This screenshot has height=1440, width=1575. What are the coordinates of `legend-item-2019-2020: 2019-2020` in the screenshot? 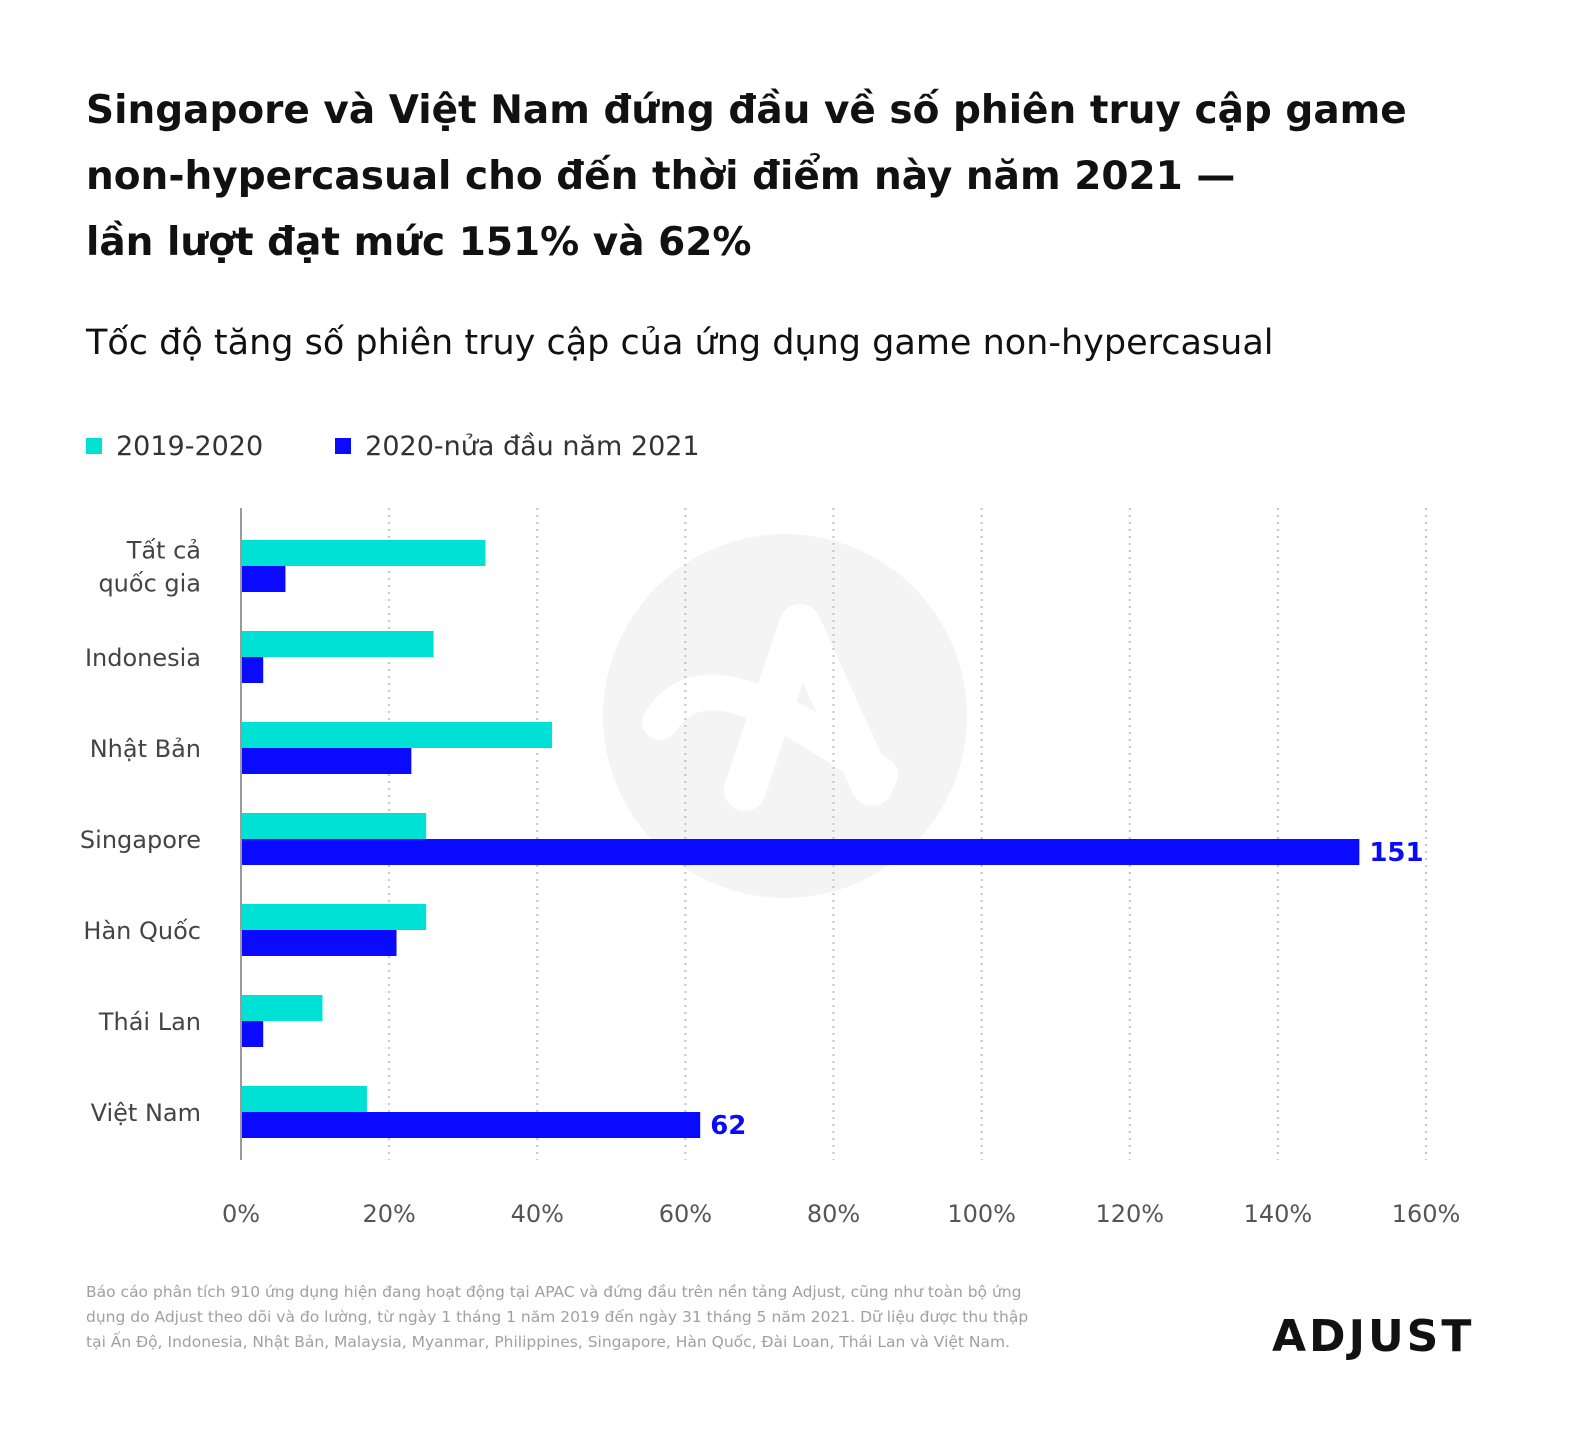 It's located at (174, 446).